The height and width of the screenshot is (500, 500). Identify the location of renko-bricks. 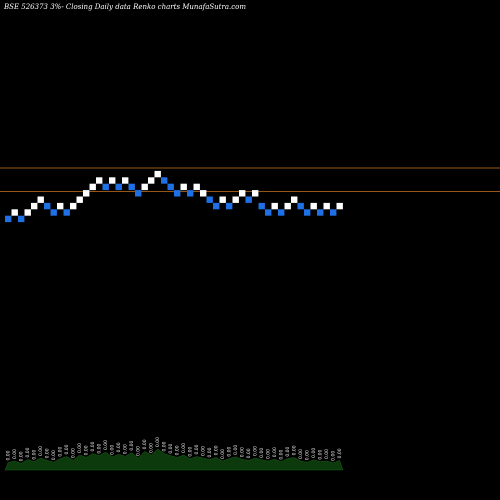
(174, 196).